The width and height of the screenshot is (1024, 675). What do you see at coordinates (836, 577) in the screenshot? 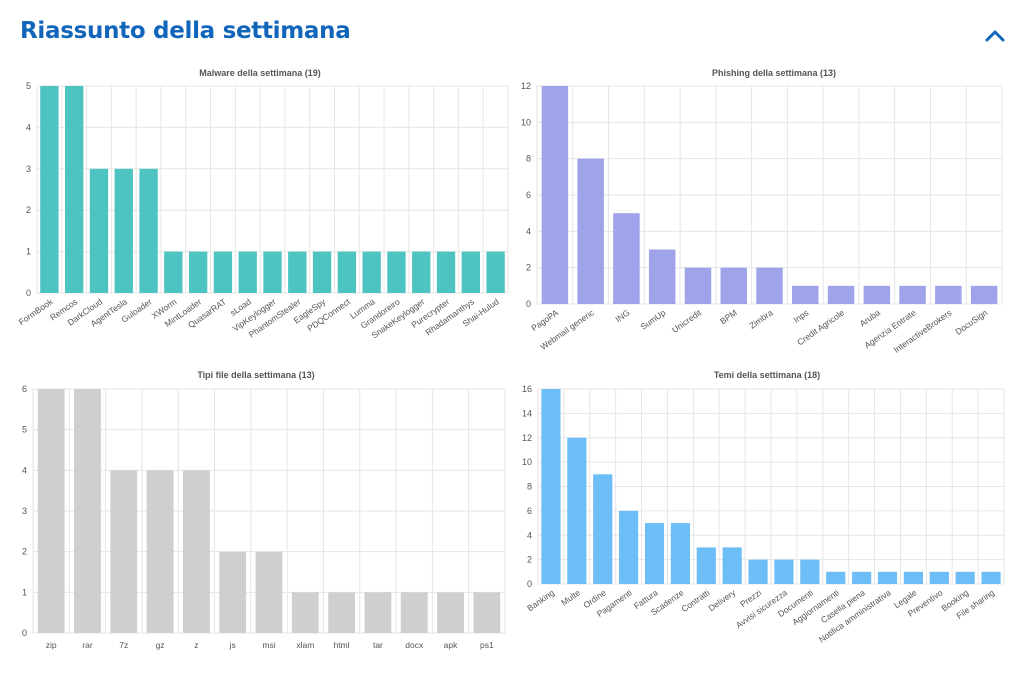
I see `bar-aggiornamenti` at bounding box center [836, 577].